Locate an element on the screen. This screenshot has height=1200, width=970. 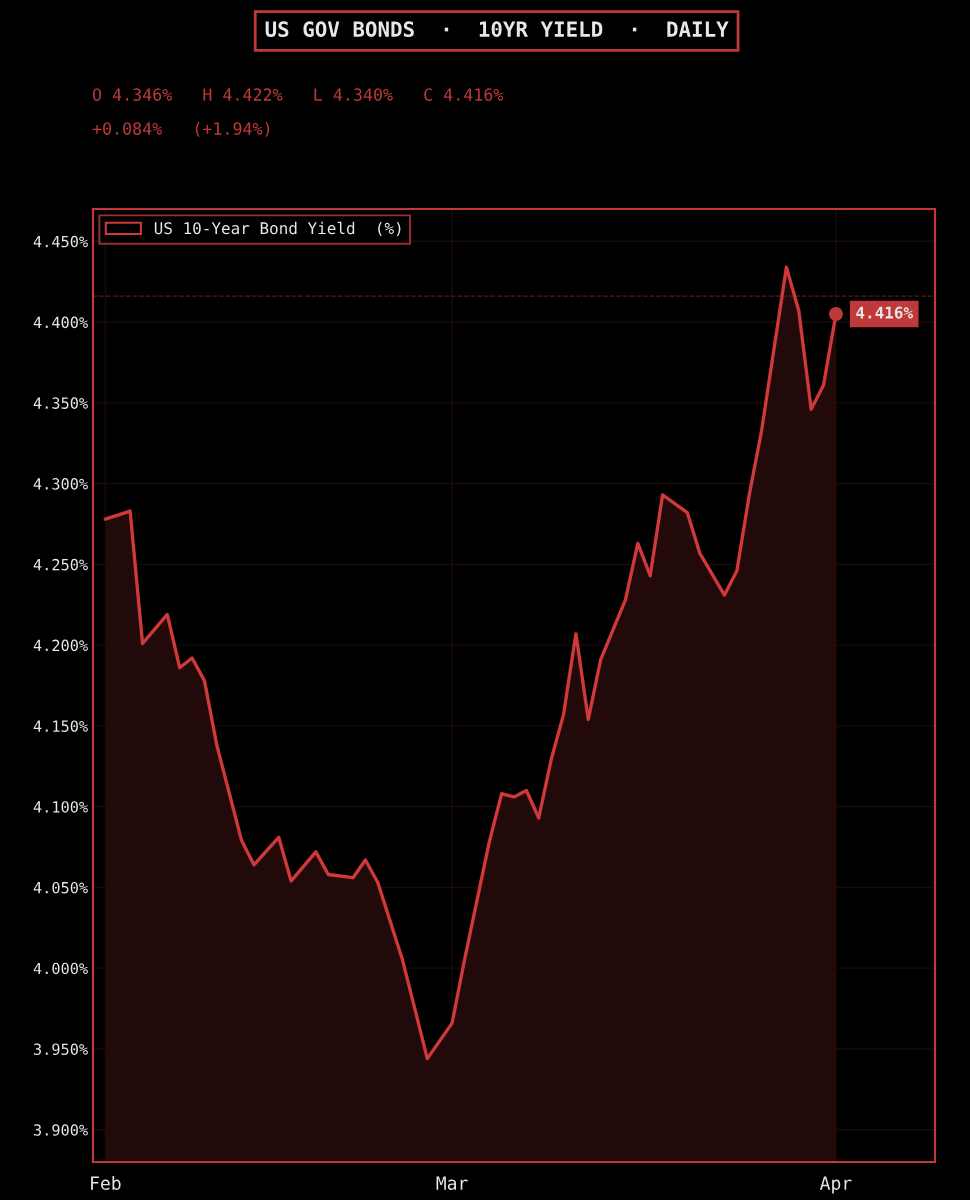
y-tick-label: 4.250% is located at coordinates (60, 564).